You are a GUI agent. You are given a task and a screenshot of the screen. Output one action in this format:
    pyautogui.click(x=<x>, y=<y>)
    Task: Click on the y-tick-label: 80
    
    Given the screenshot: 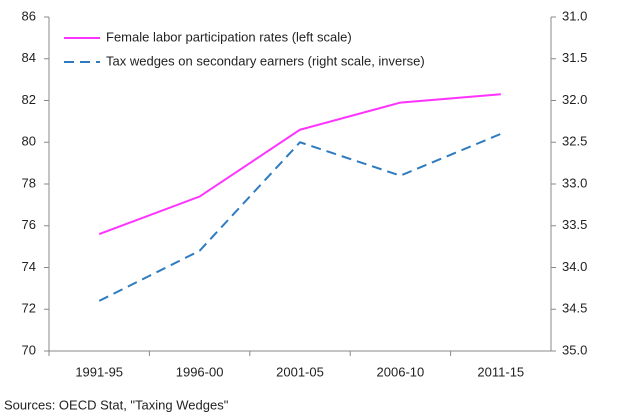 What is the action you would take?
    pyautogui.click(x=29, y=141)
    